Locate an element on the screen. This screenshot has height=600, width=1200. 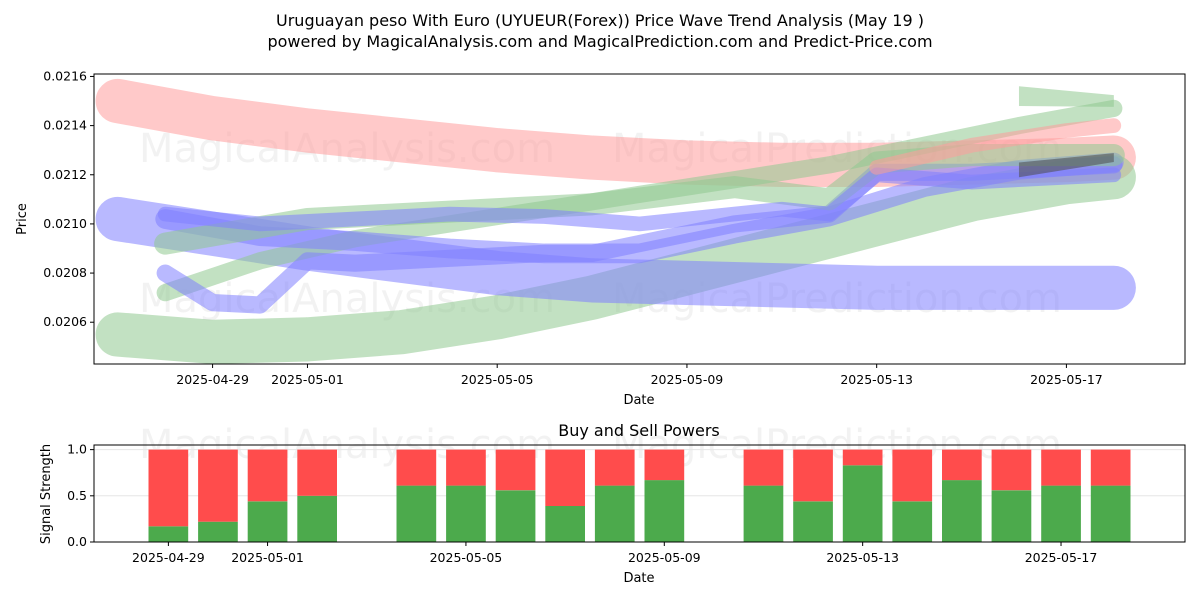
y-tick-label: 0.0214 is located at coordinates (65, 125).